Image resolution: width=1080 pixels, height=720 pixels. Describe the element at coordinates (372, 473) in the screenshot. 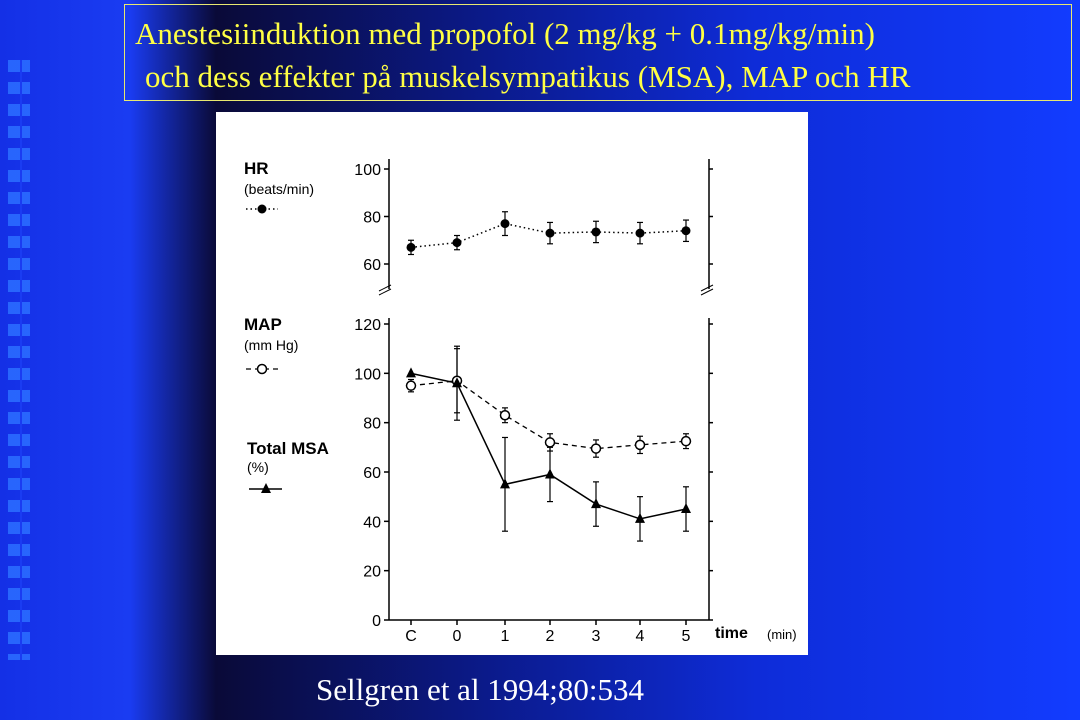

I see `bottom-y-tick-label: 60` at that location.